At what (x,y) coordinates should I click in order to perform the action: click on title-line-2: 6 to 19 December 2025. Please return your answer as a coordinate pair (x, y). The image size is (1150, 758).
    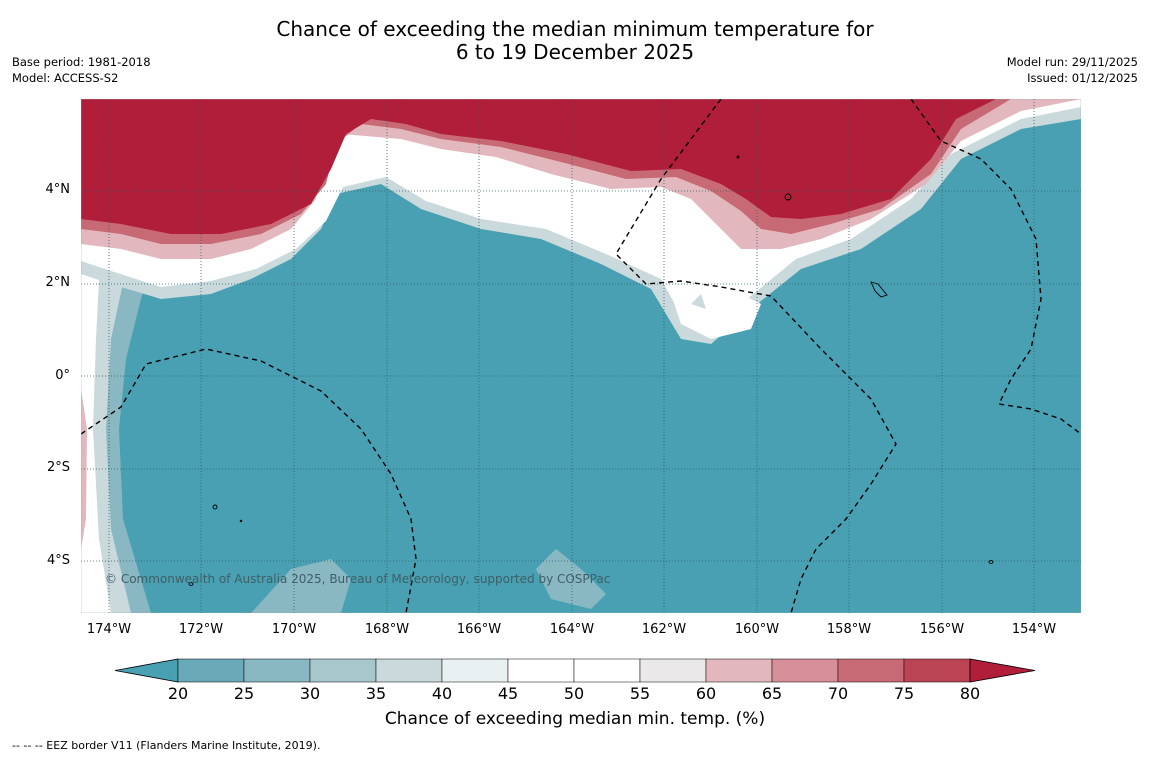
    Looking at the image, I should click on (575, 52).